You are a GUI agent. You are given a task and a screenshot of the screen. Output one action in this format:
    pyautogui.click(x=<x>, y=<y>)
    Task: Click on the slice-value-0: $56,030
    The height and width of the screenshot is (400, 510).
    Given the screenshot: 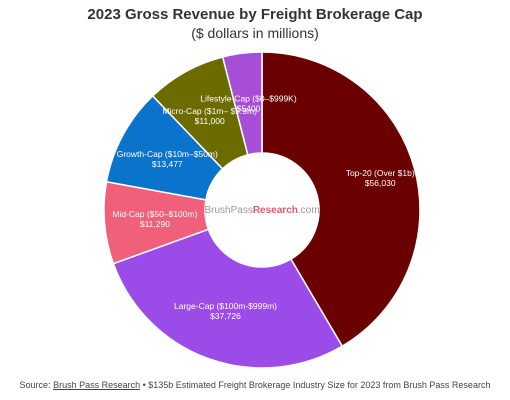 What is the action you would take?
    pyautogui.click(x=380, y=183)
    